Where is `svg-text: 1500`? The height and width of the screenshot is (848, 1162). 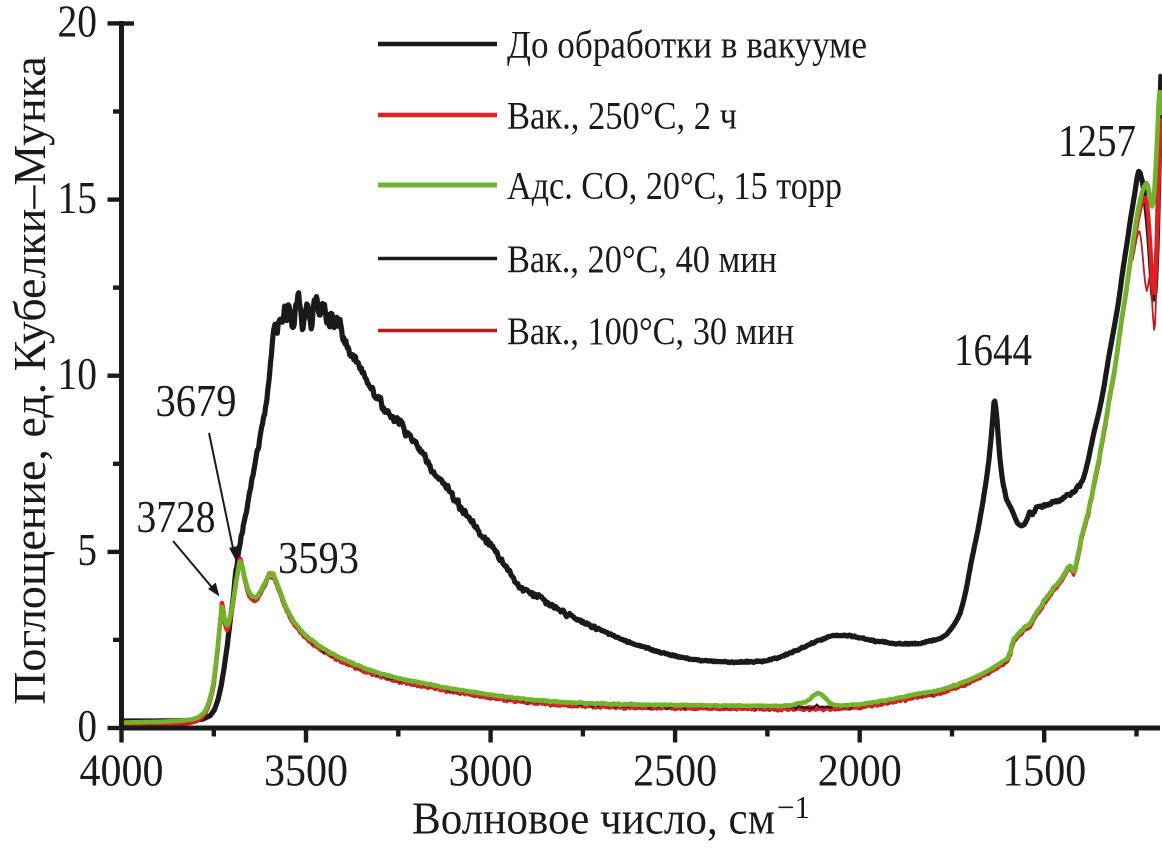
svg-text: 1500 is located at coordinates (1044, 770).